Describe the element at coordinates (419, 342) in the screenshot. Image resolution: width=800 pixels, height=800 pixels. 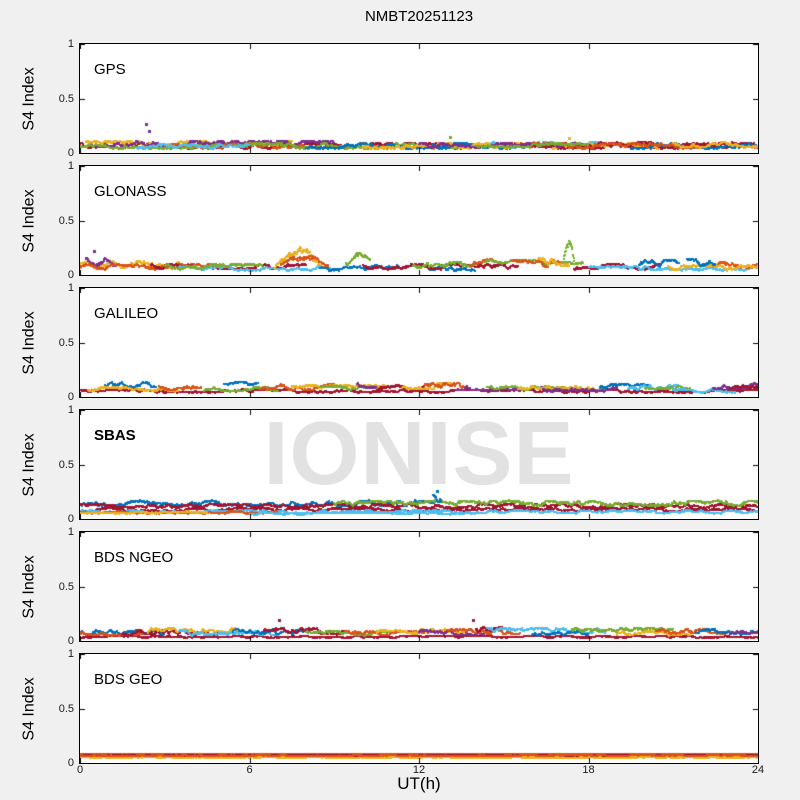
I see `galileo-plot-canvas` at that location.